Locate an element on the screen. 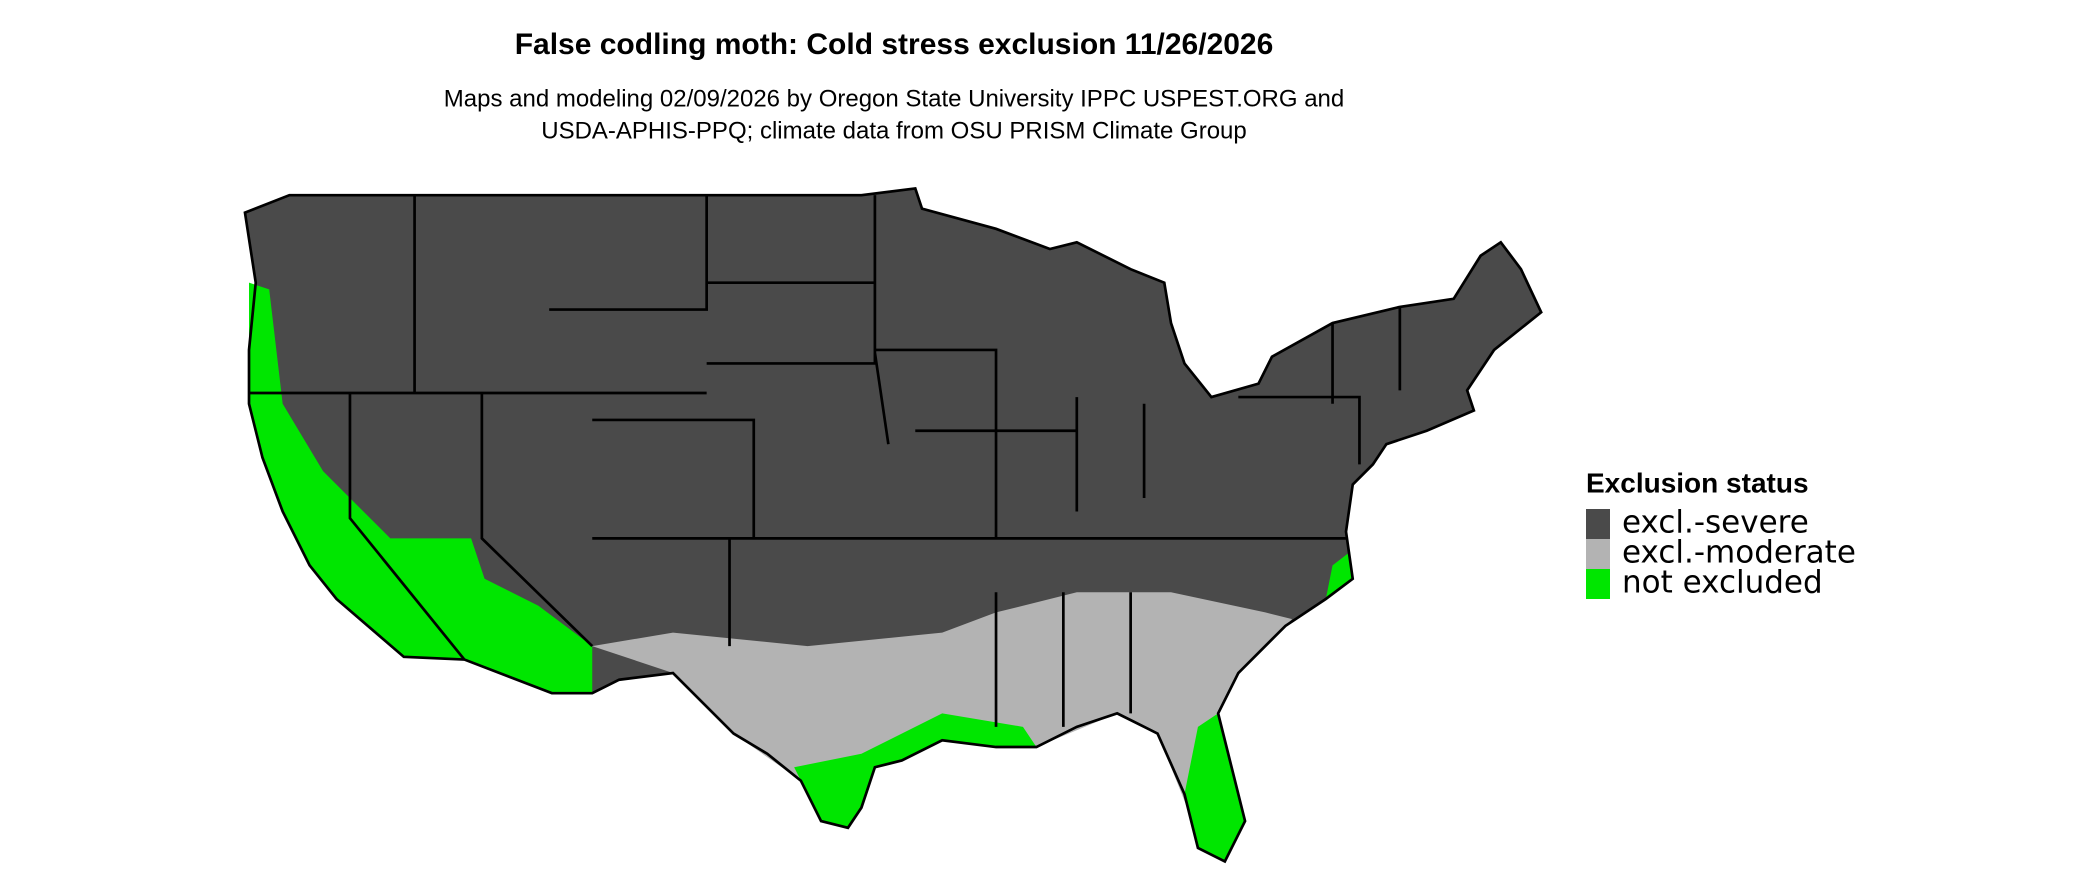  legend-label: excl.-severe is located at coordinates (1715, 523).